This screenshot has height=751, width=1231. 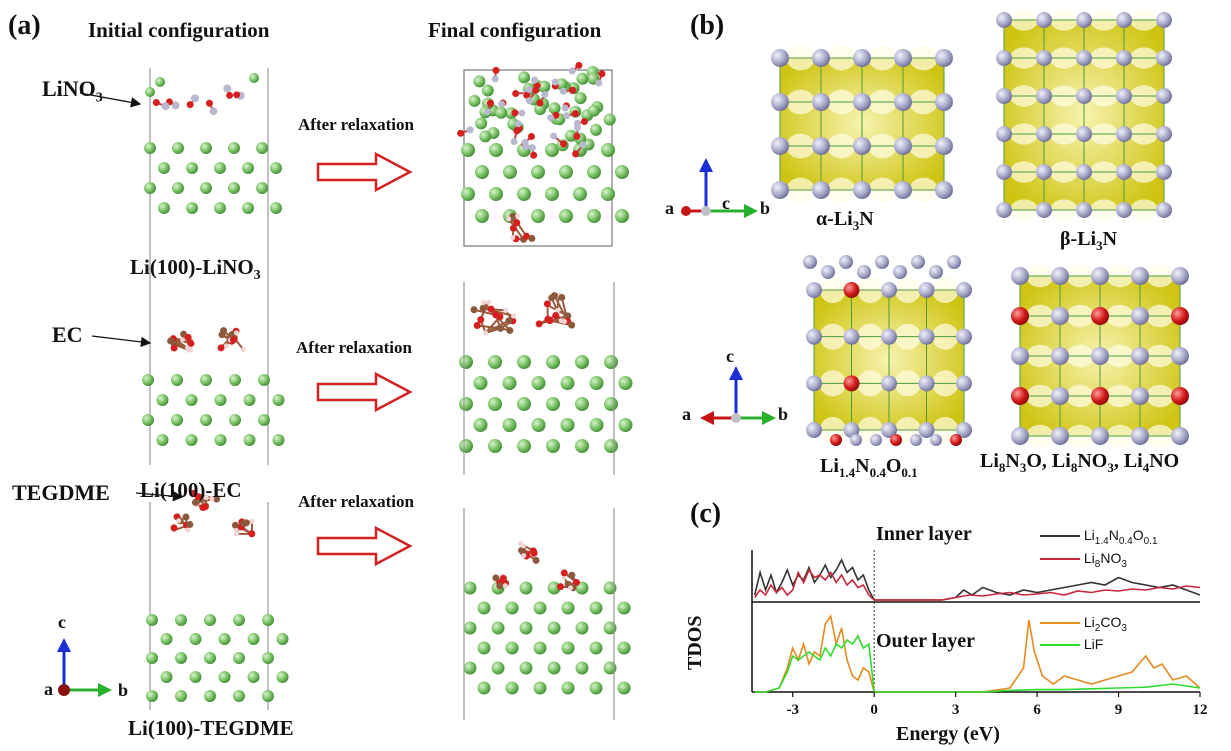 I want to click on linoe-initial-o-atom, so click(x=230, y=95).